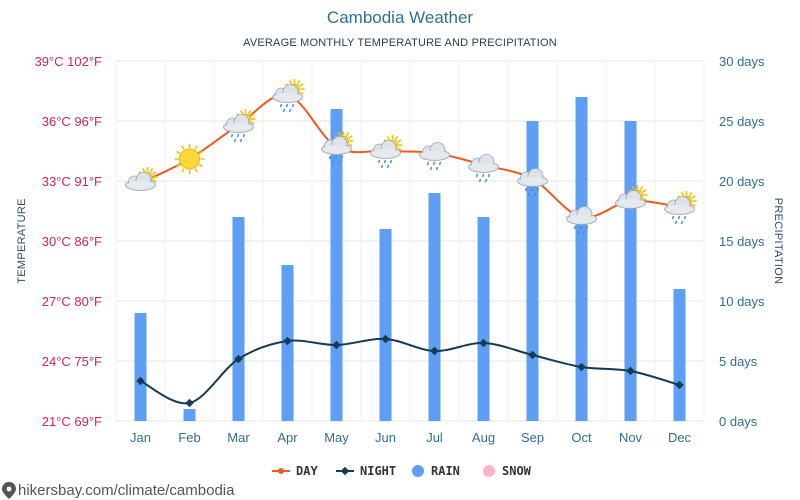 Image resolution: width=800 pixels, height=500 pixels. What do you see at coordinates (402, 471) in the screenshot?
I see `legend: DAY NIGHT RAIN SNOW` at bounding box center [402, 471].